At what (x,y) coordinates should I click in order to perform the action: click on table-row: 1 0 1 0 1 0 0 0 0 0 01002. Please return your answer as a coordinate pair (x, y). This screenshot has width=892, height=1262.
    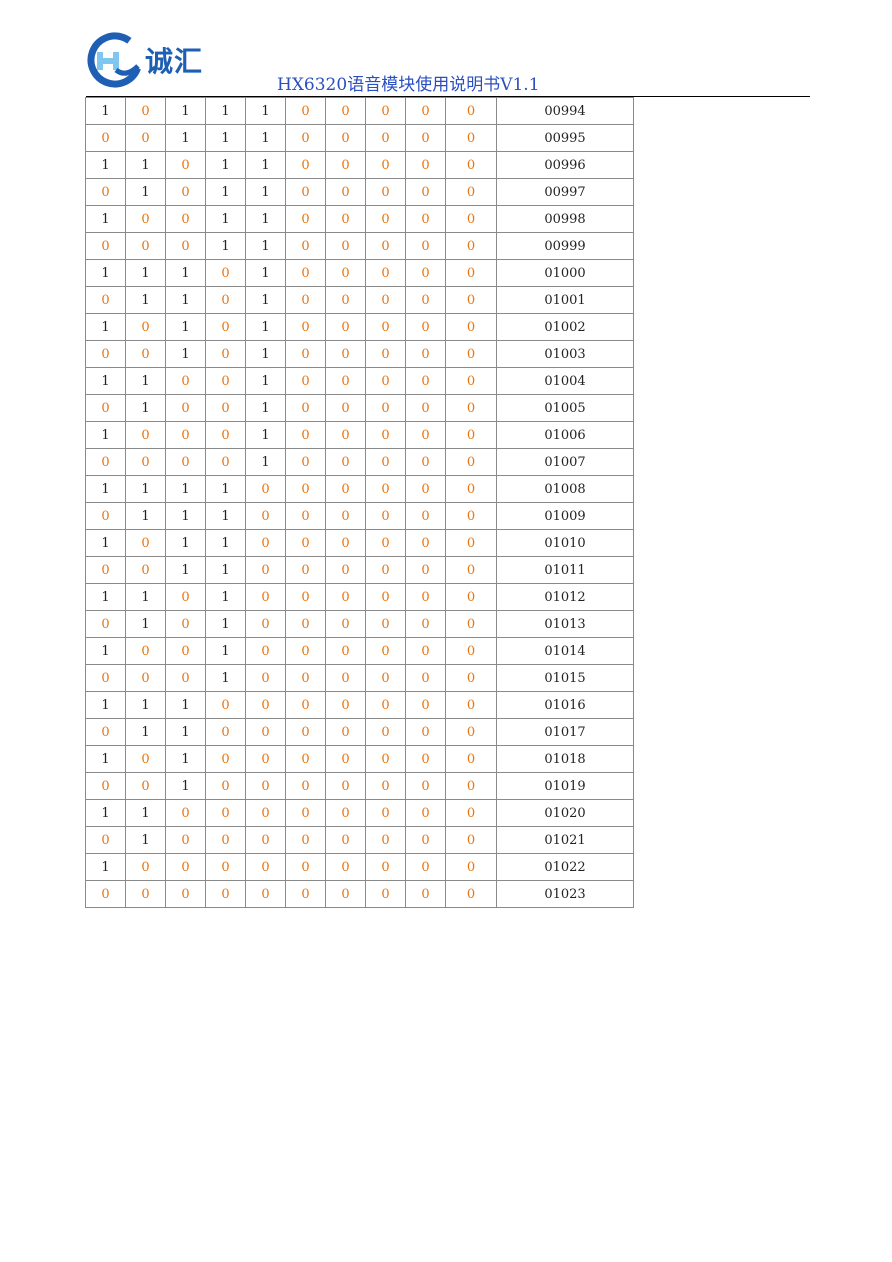
    Looking at the image, I should click on (359, 327).